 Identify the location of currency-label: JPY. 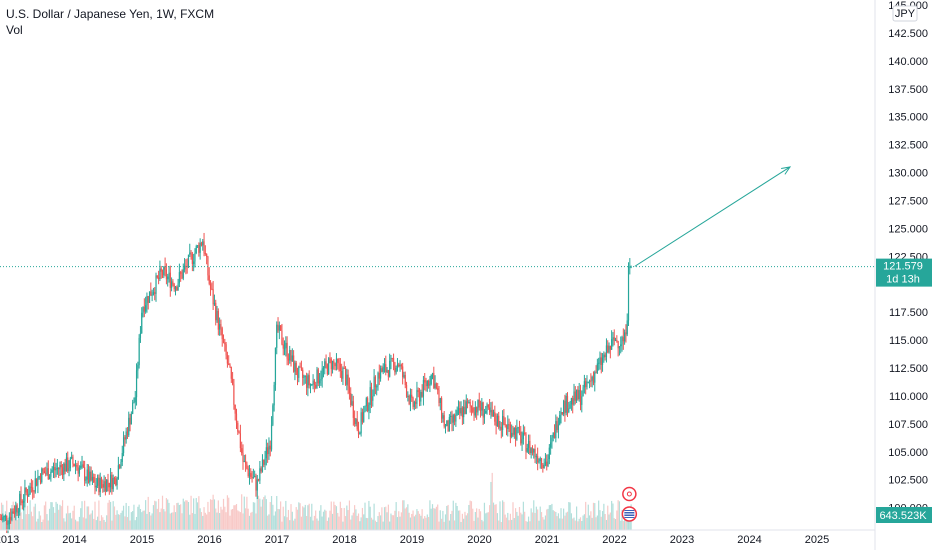
(905, 13).